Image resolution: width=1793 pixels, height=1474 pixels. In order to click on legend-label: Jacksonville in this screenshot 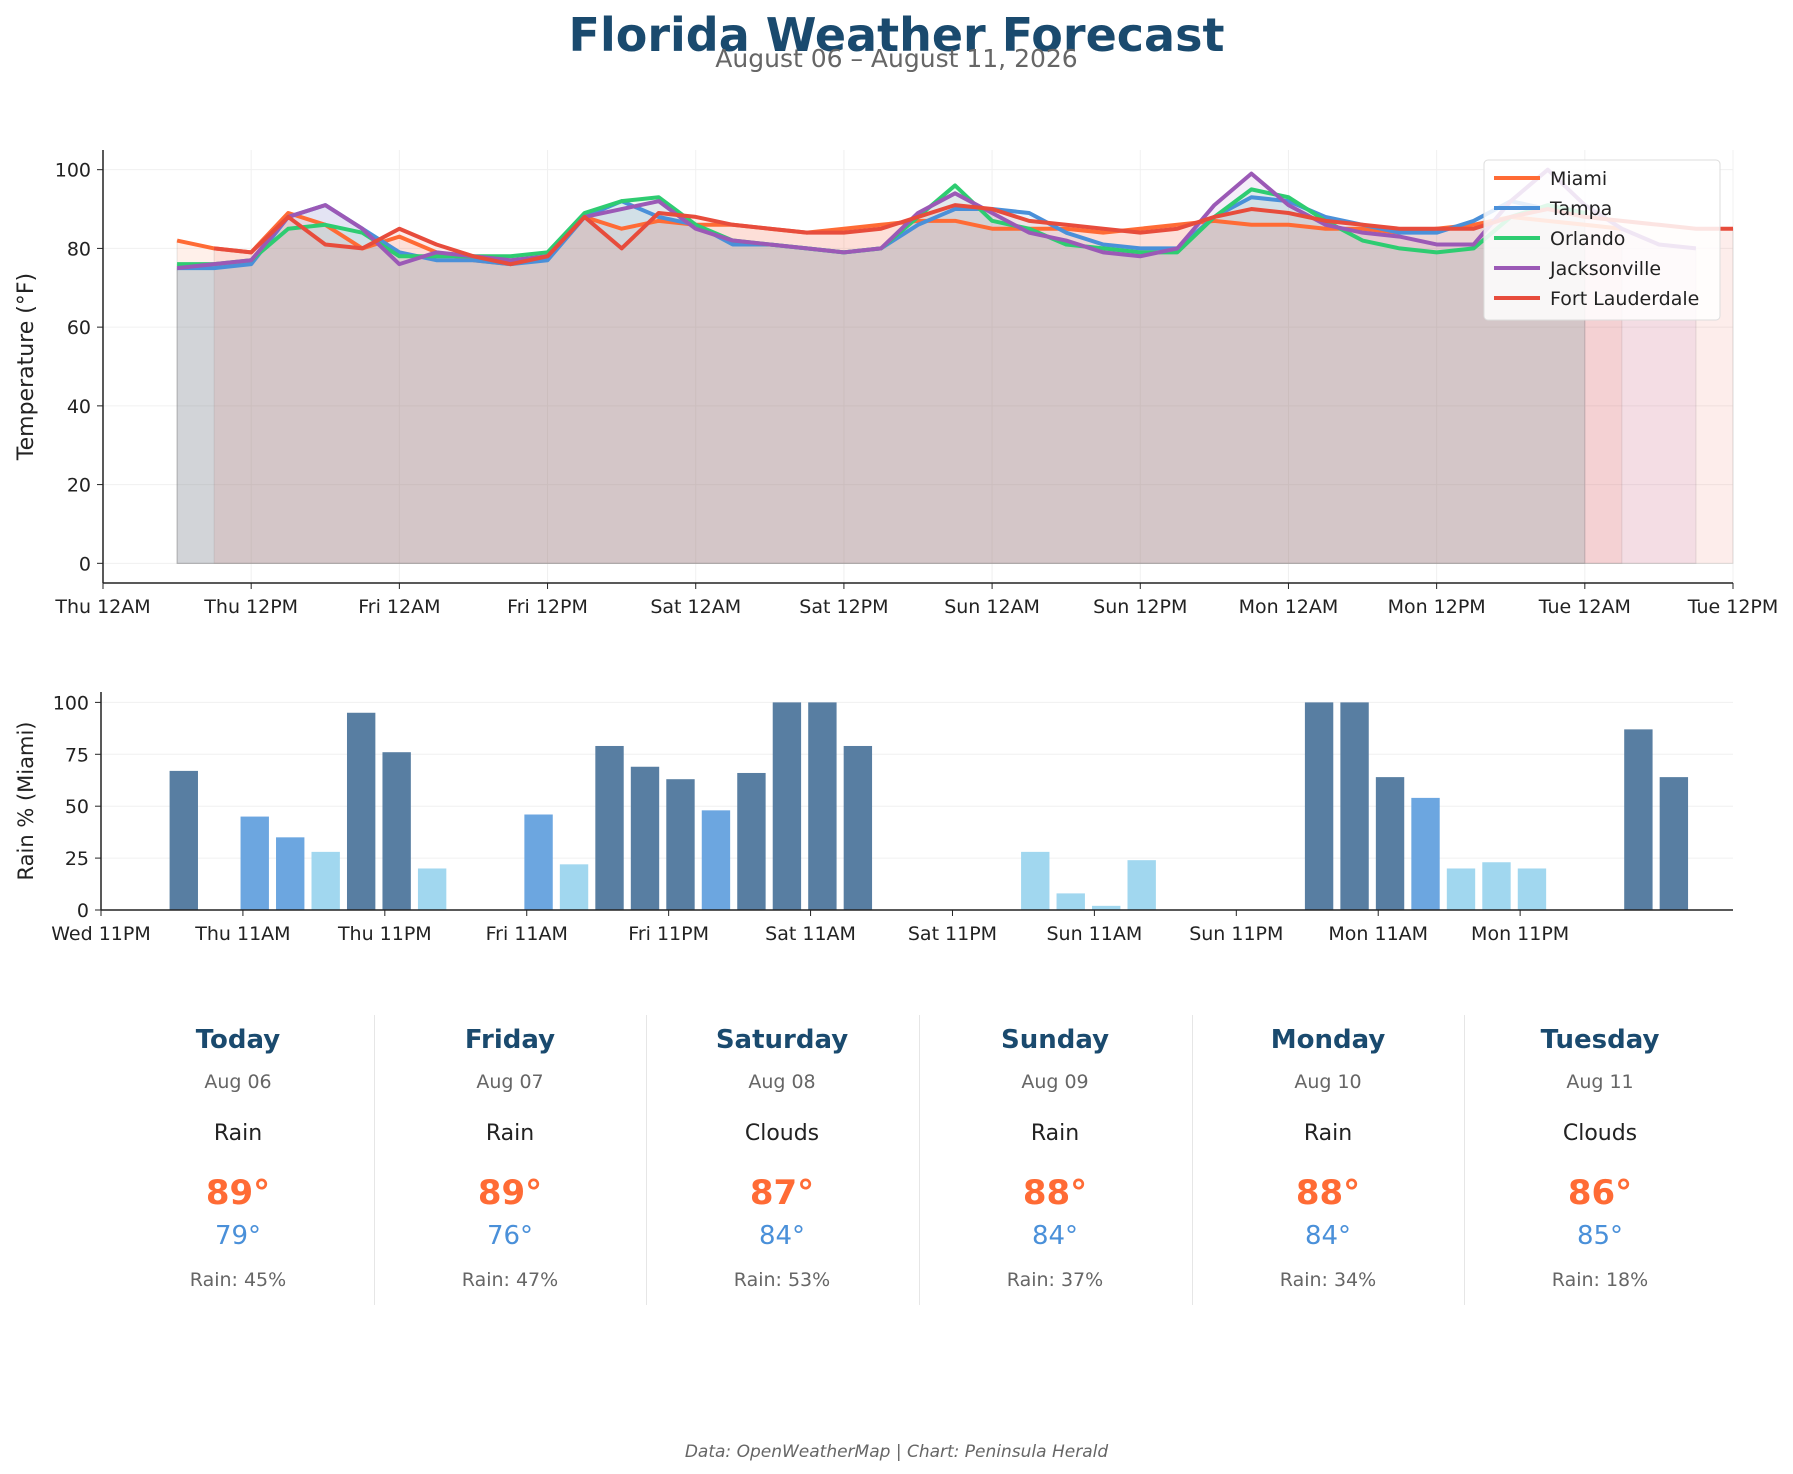, I will do `click(1605, 269)`.